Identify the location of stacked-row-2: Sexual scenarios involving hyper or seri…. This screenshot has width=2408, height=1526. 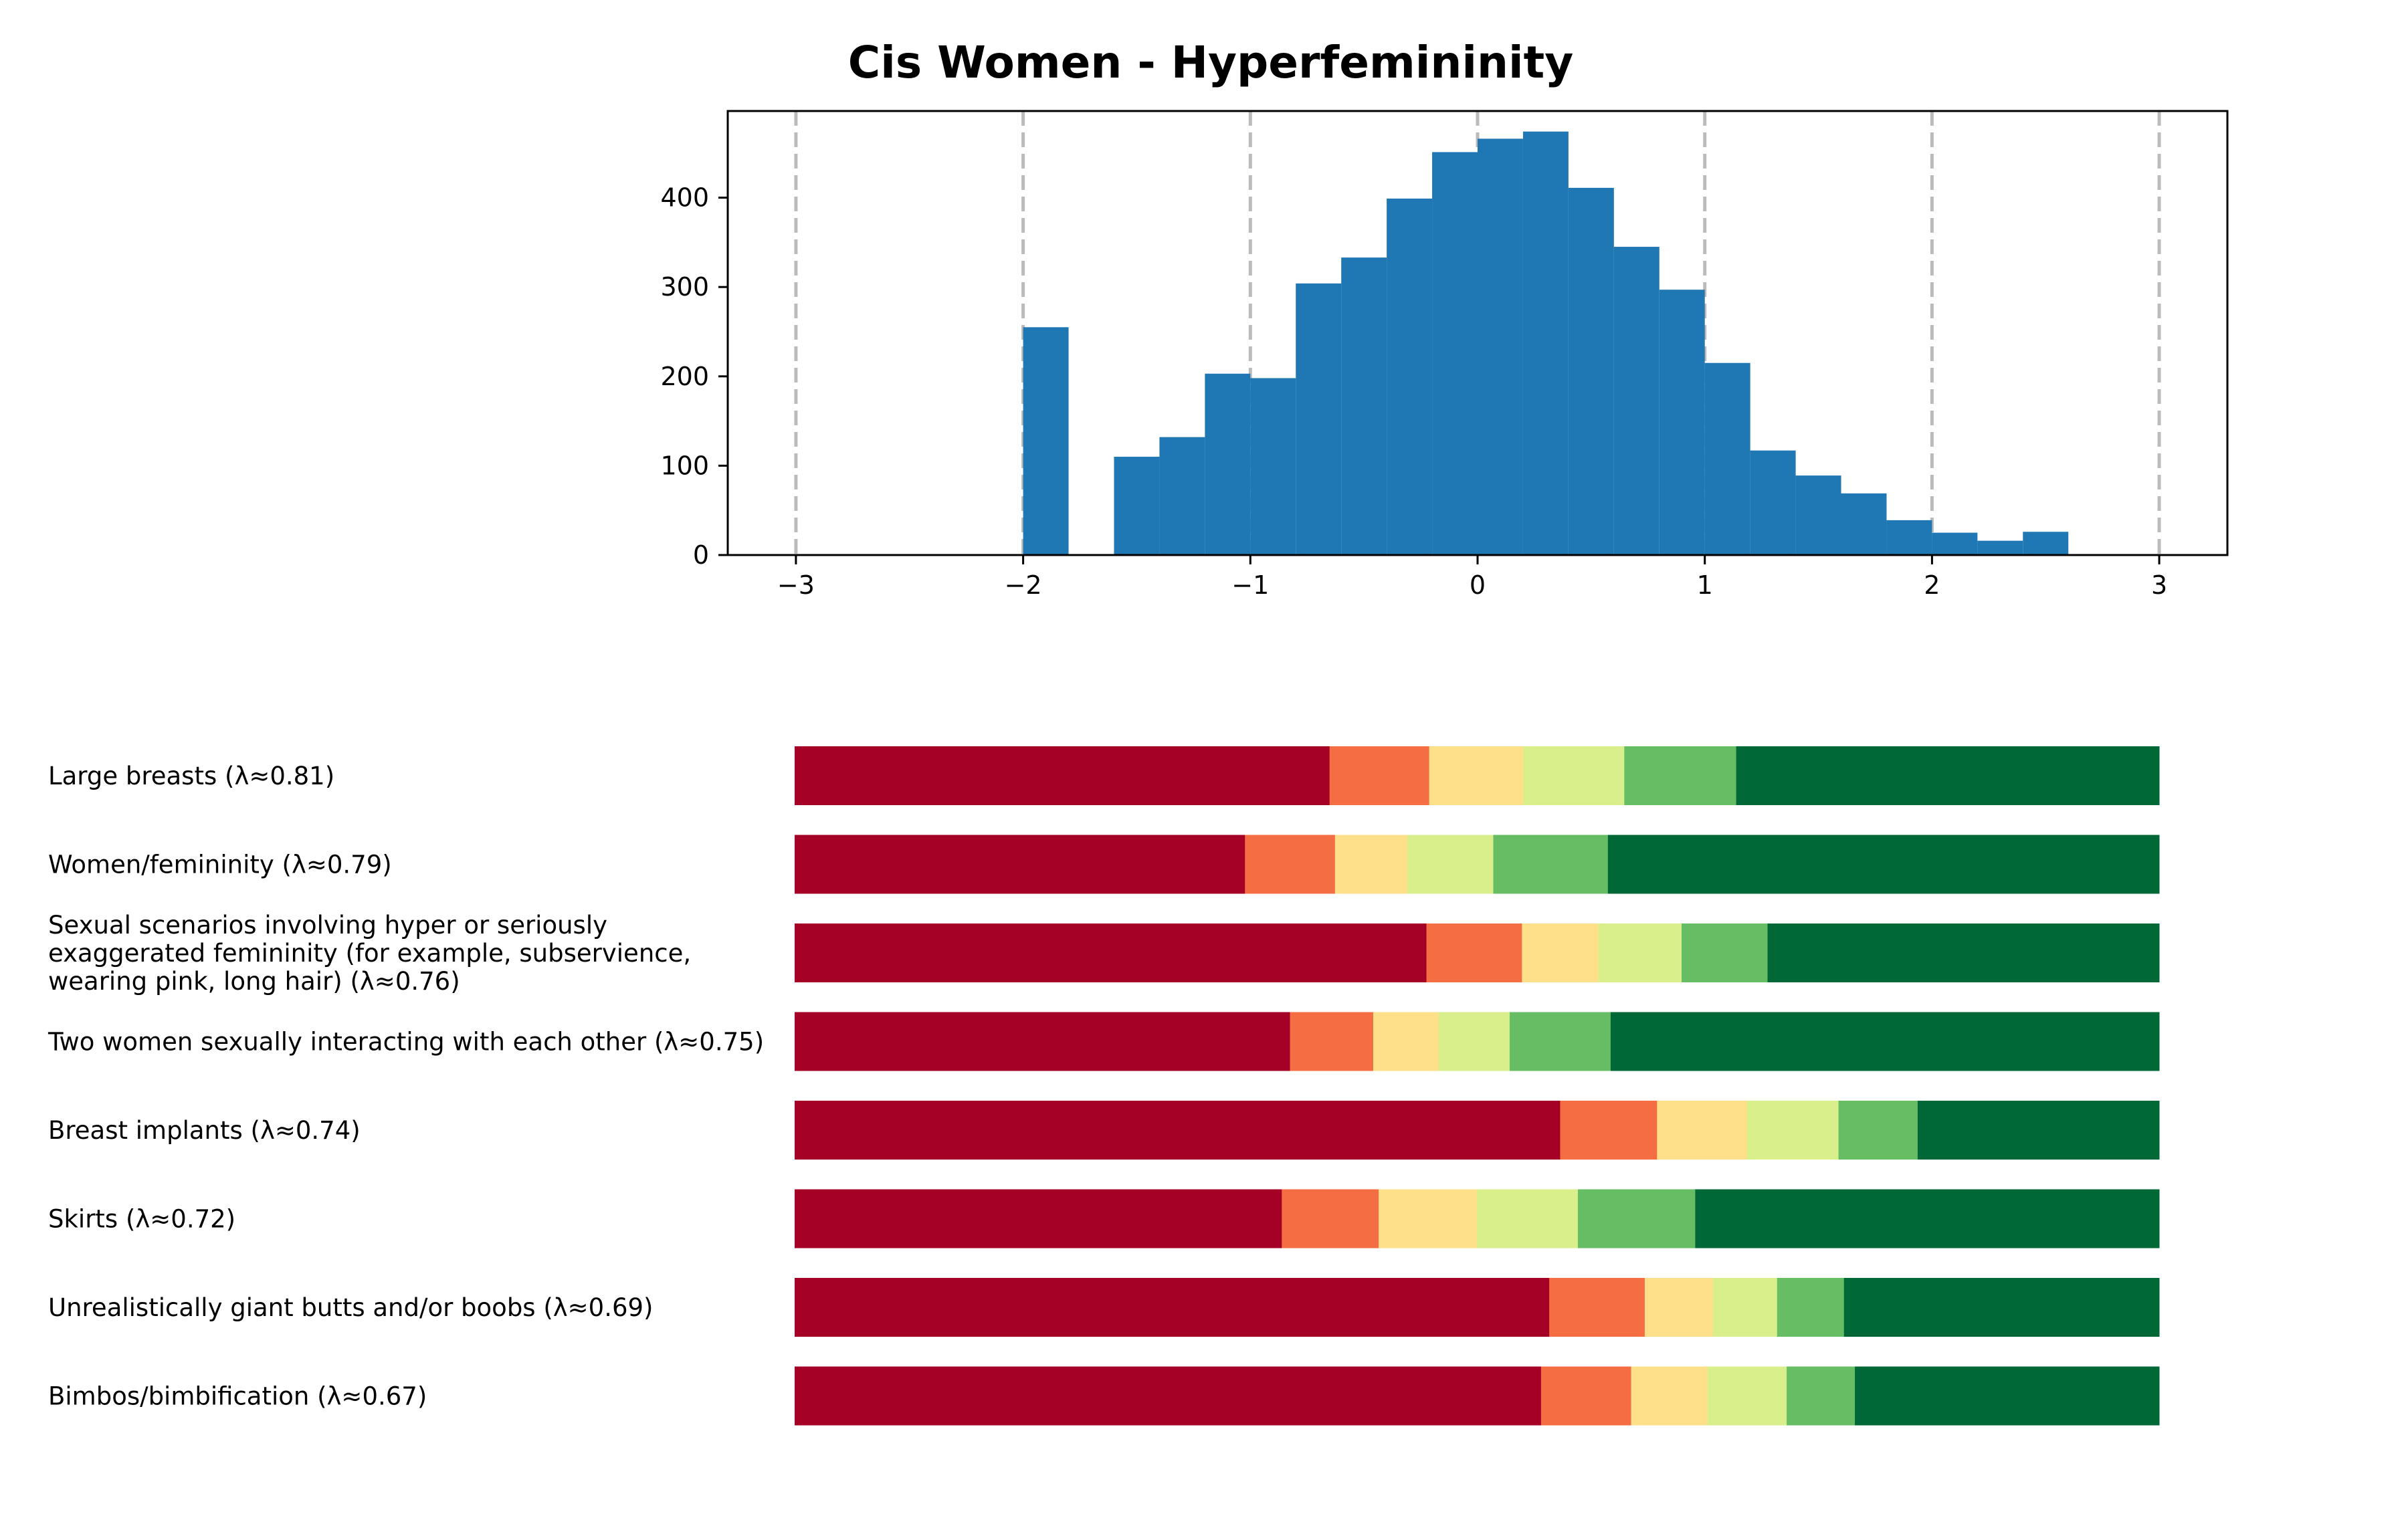
(1104, 953).